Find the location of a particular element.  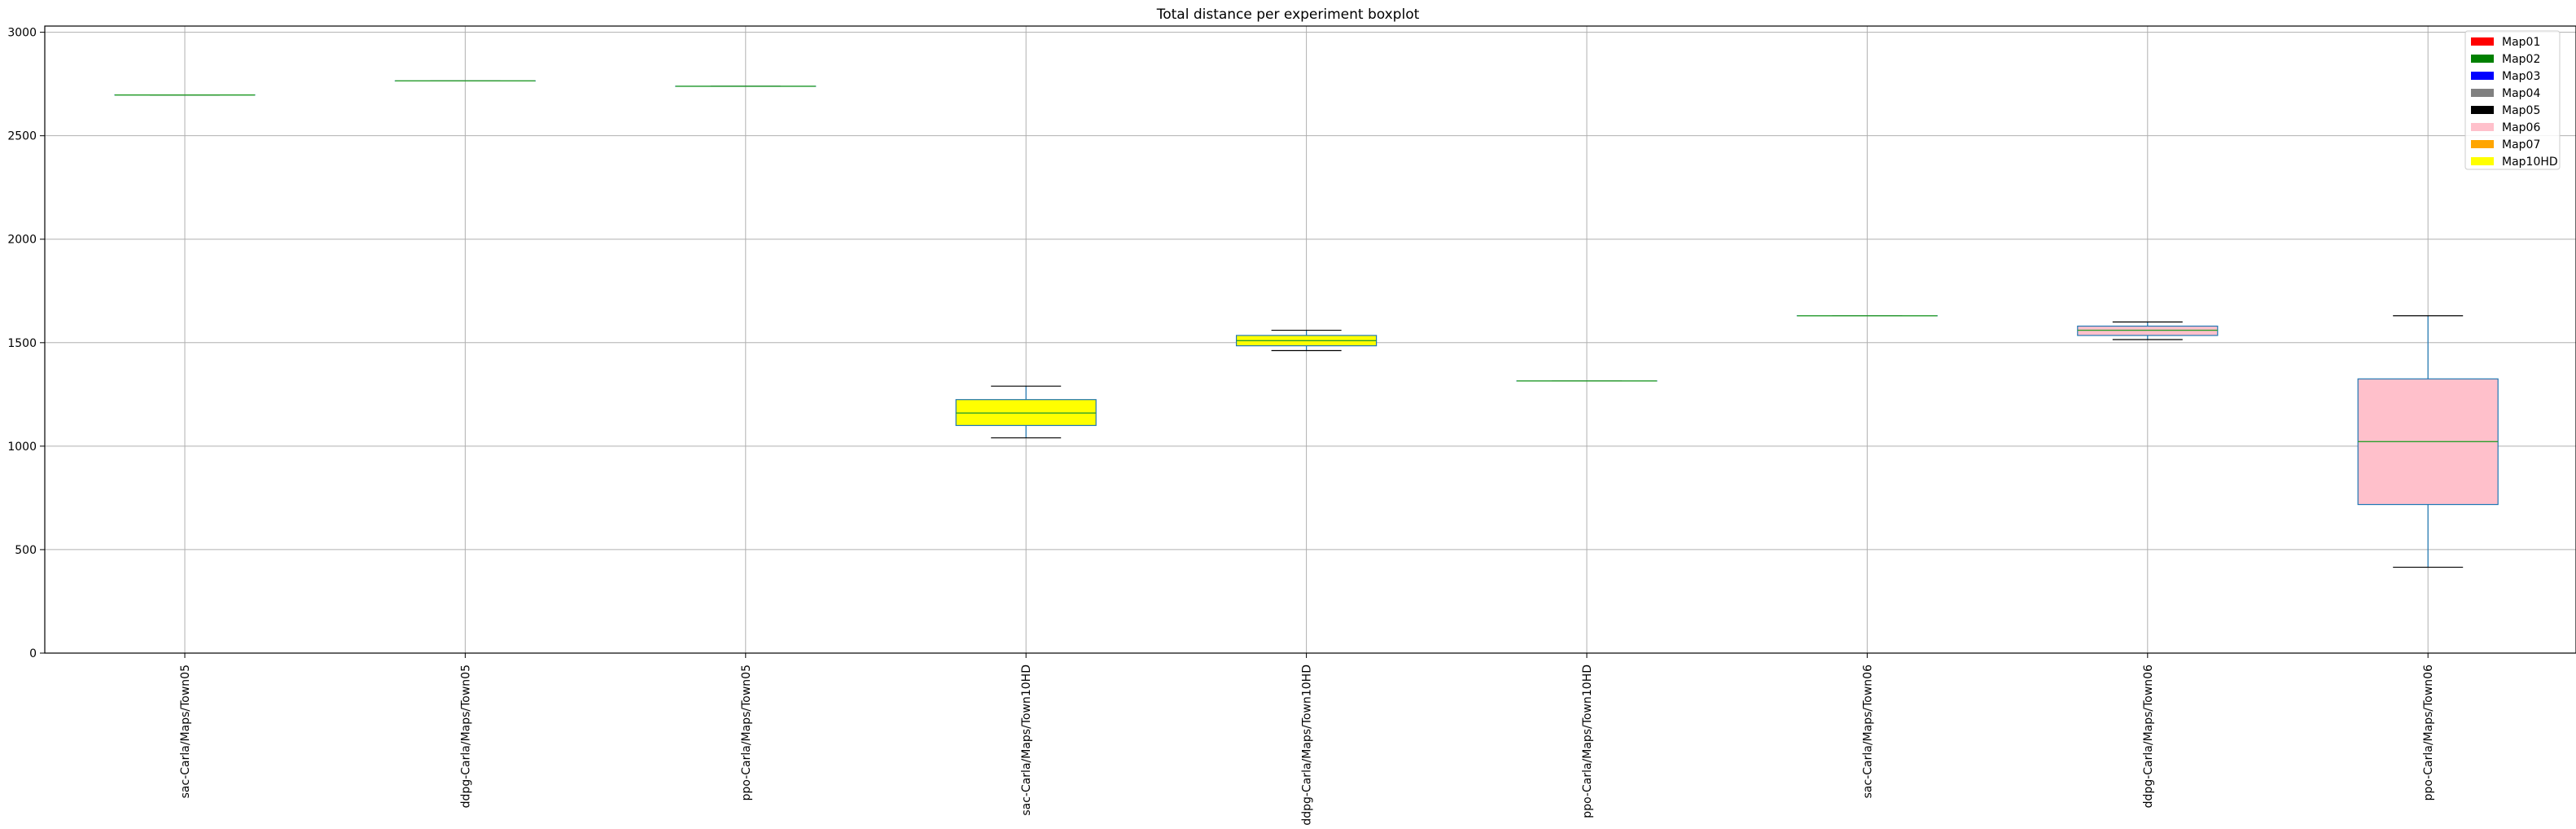

y-tick-label: 3000 is located at coordinates (22, 34).